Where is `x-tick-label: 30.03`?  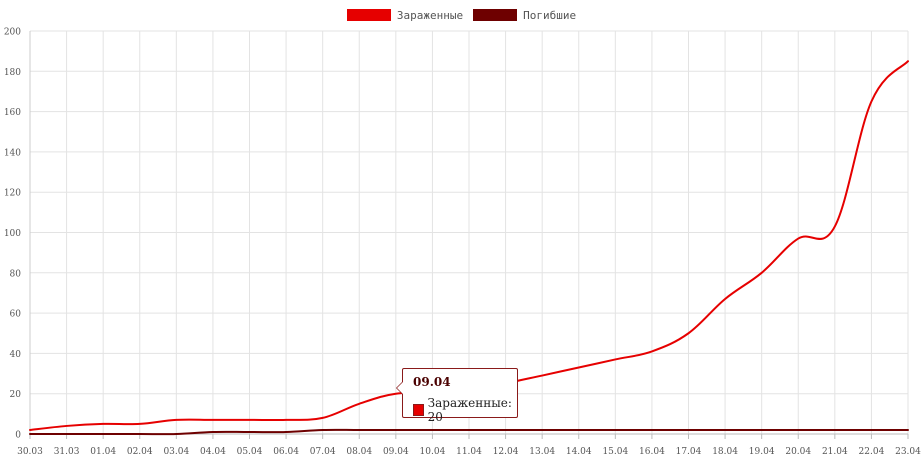 x-tick-label: 30.03 is located at coordinates (30, 452).